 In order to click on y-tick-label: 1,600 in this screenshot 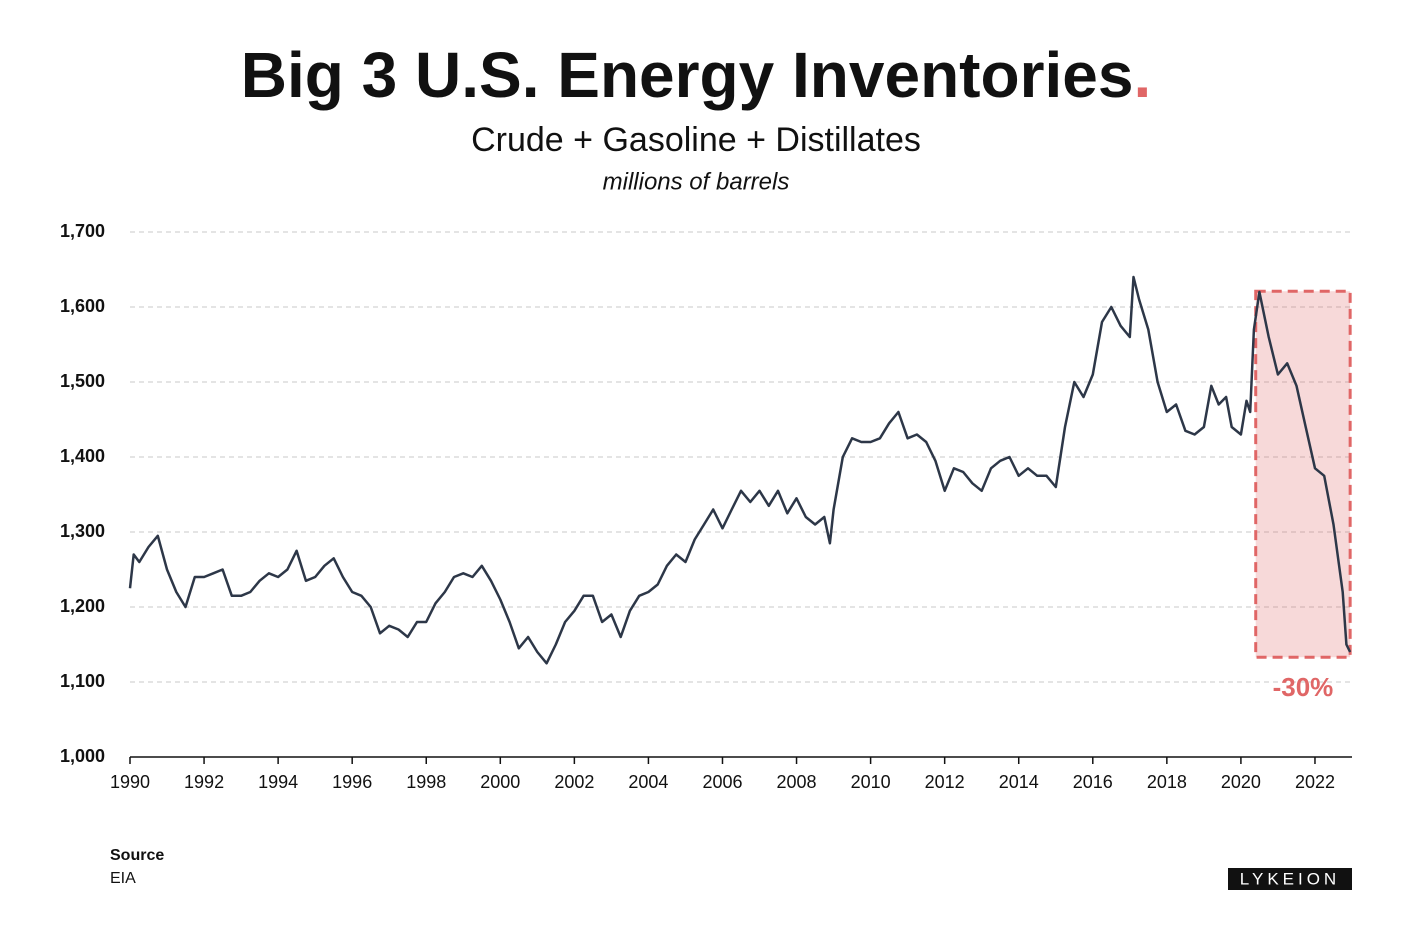, I will do `click(82, 306)`.